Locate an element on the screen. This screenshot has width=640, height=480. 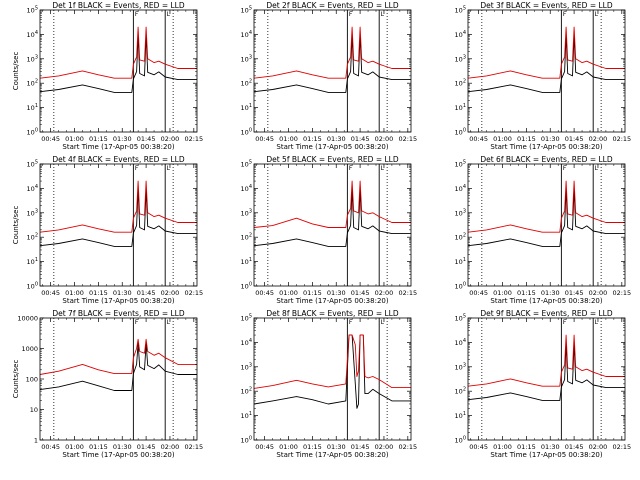
y-axis-label: Counts/sec is located at coordinates (16, 225).